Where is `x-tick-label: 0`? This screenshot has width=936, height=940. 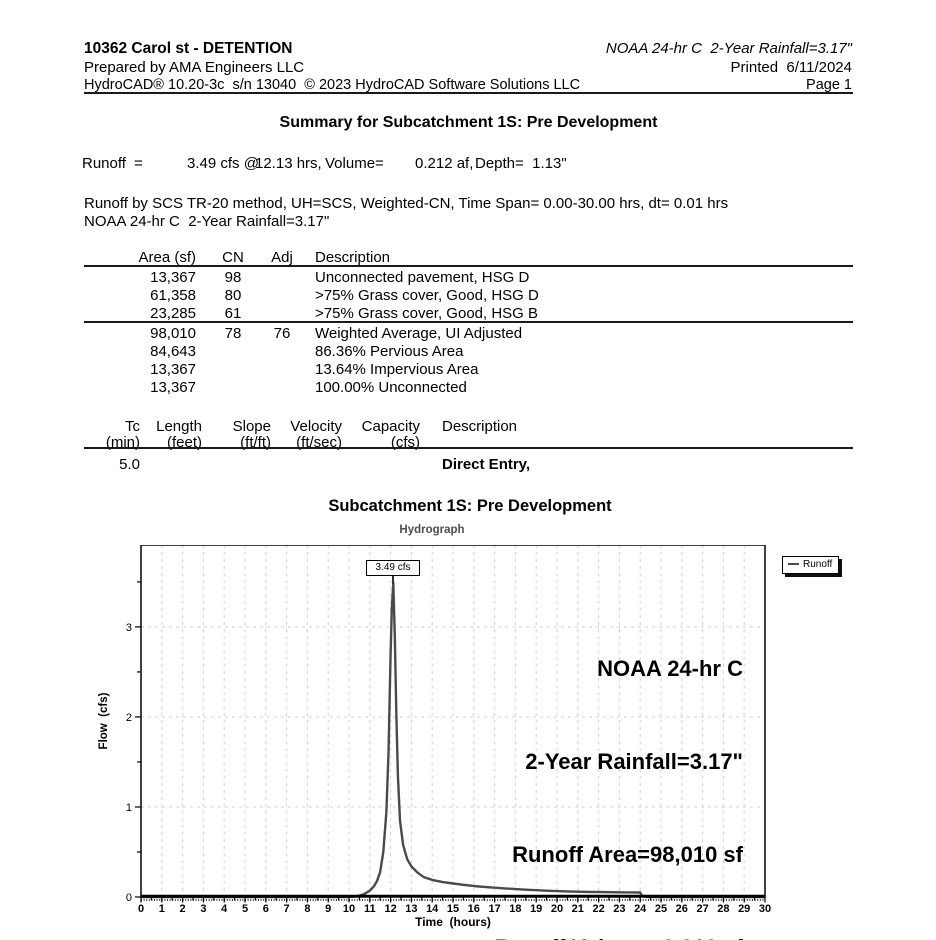
x-tick-label: 0 is located at coordinates (141, 909).